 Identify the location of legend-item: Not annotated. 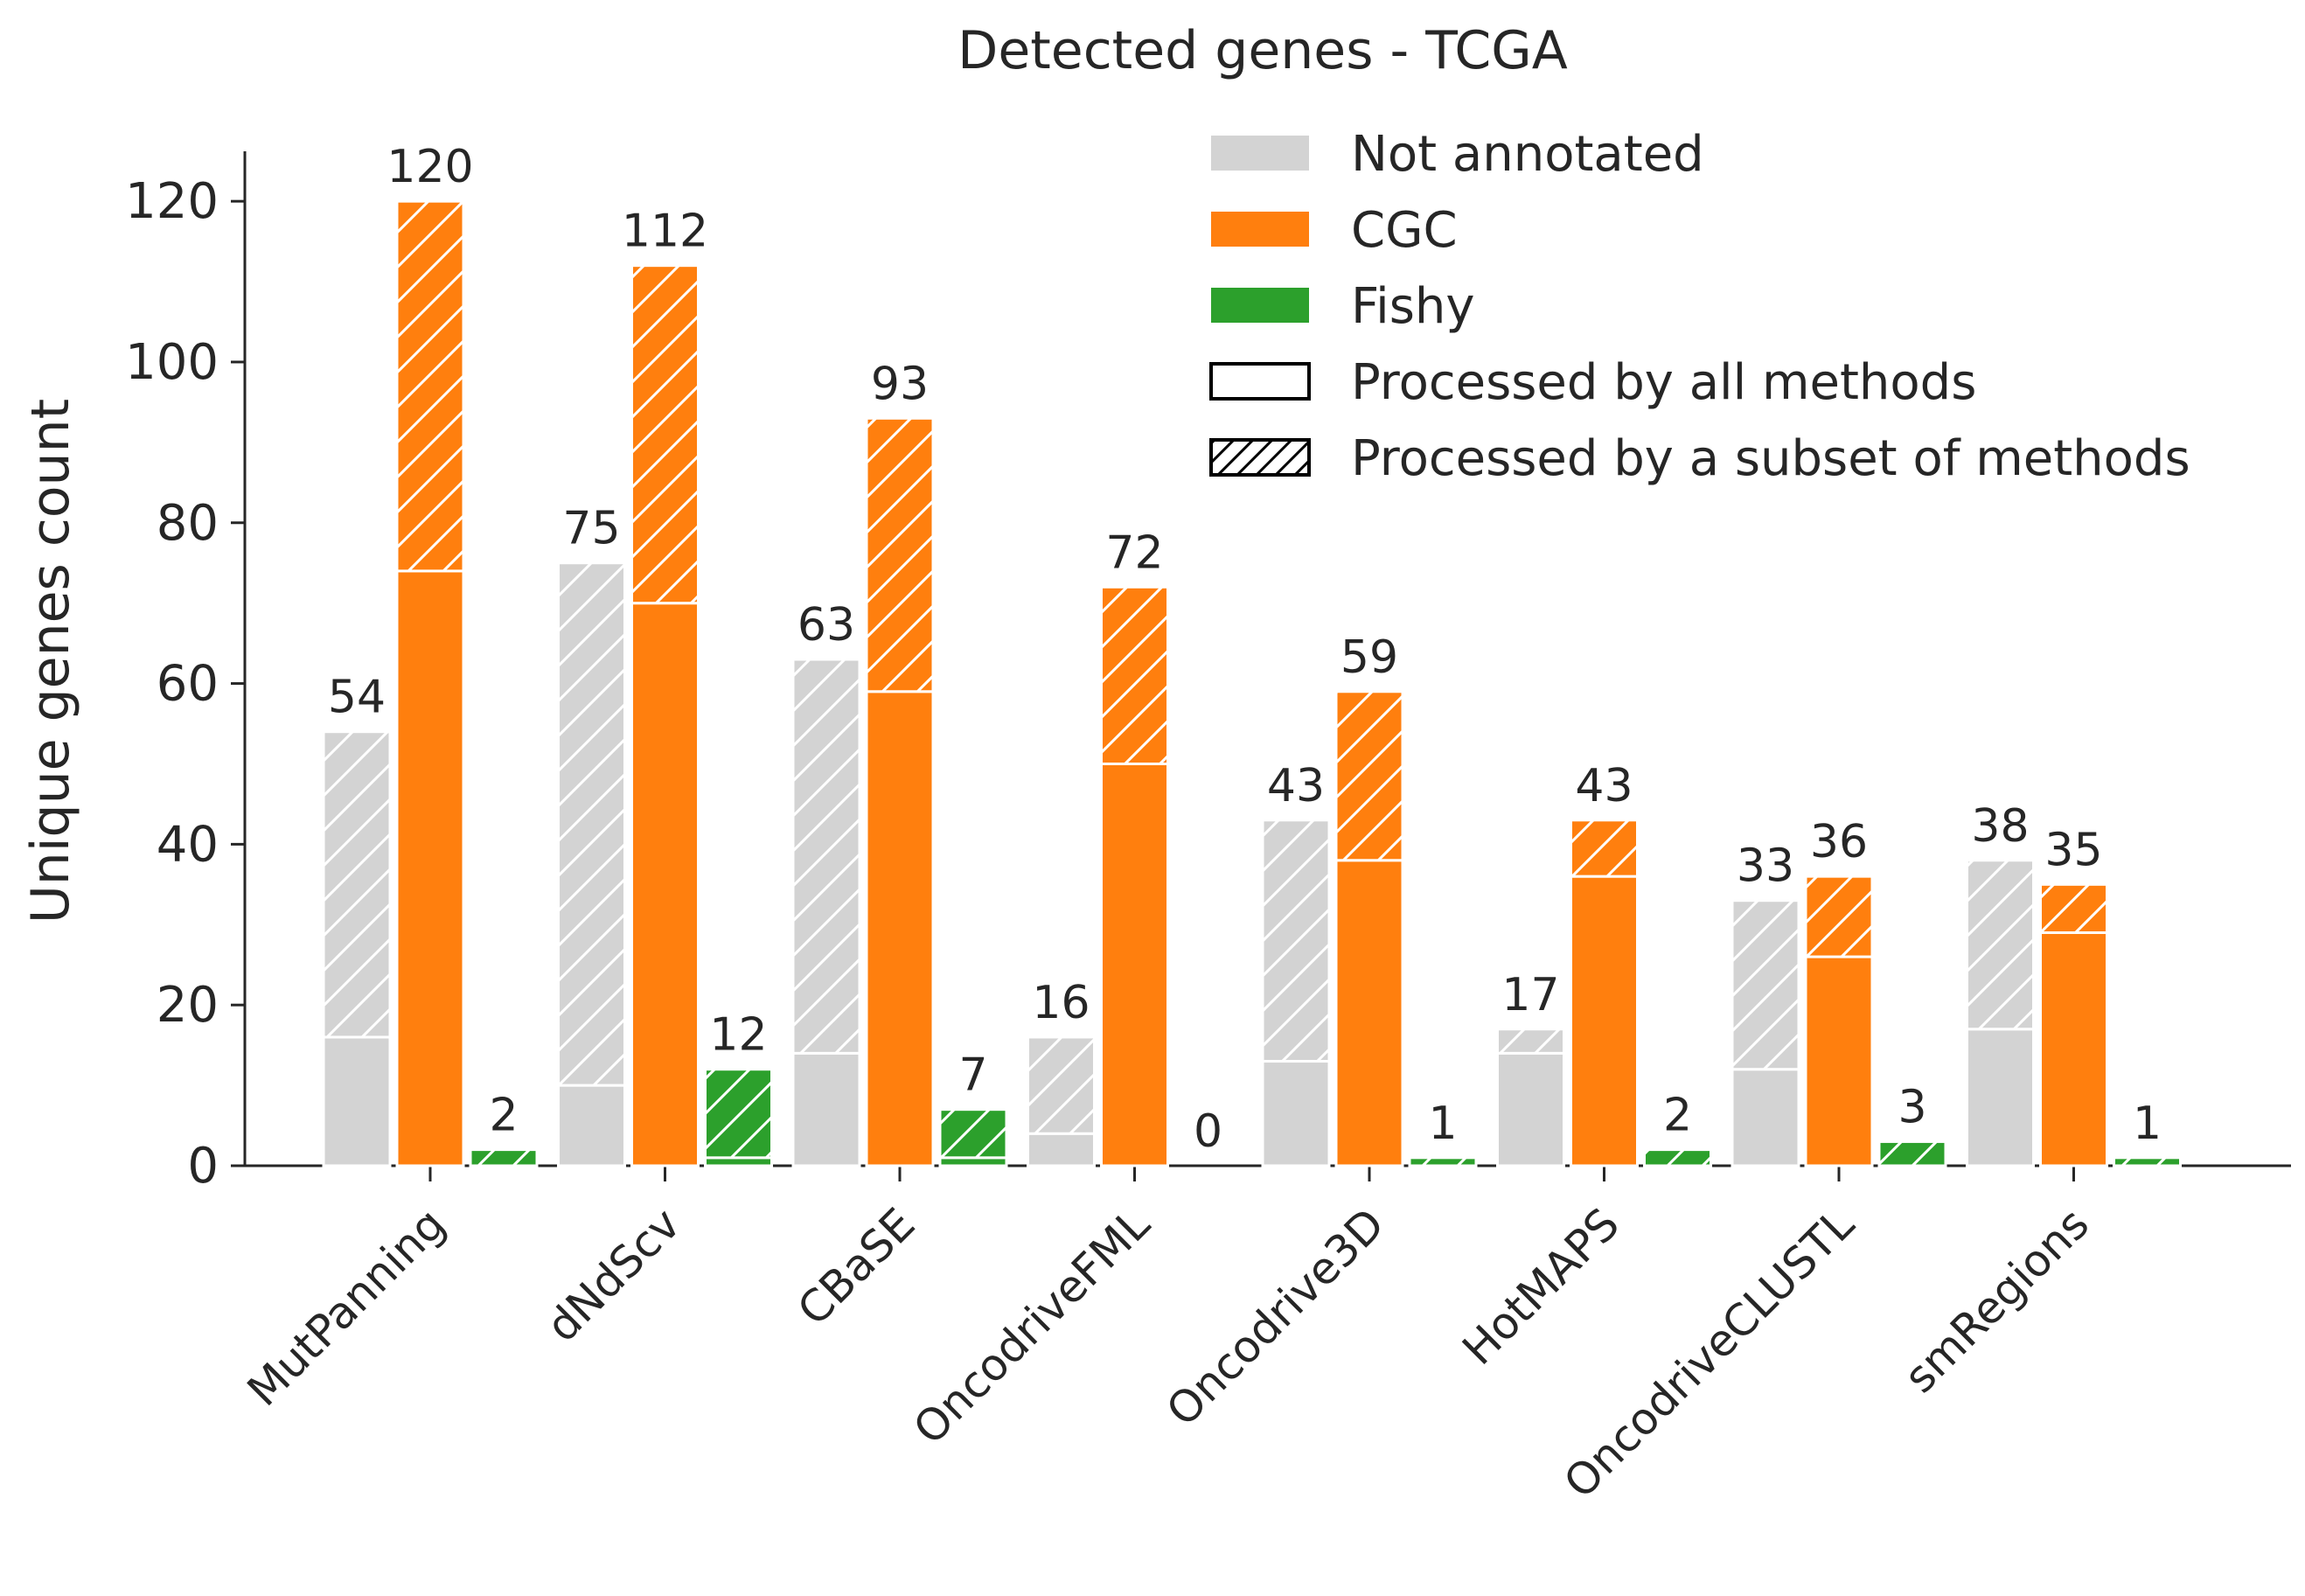
(1457, 154).